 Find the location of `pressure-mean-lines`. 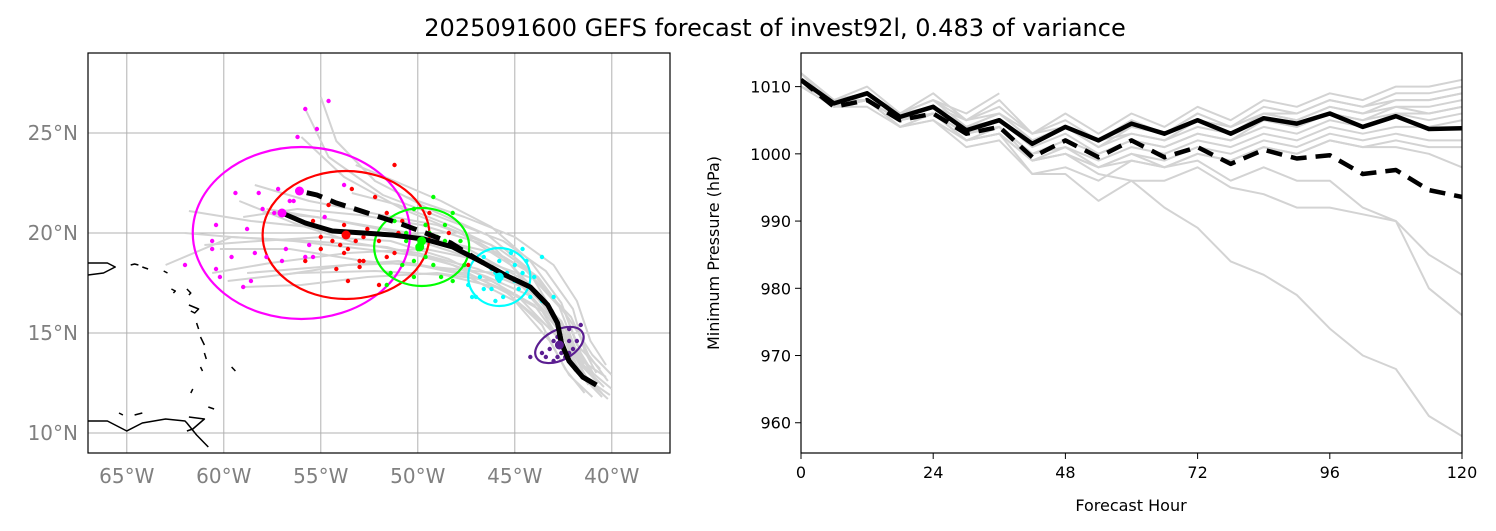

pressure-mean-lines is located at coordinates (1131, 139).